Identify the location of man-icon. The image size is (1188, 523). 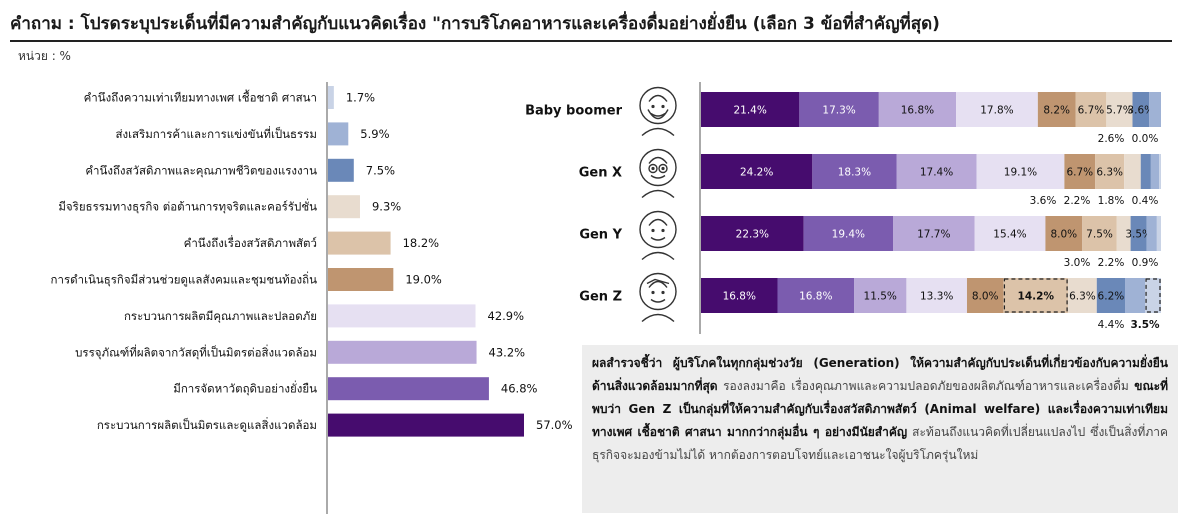
(658, 235).